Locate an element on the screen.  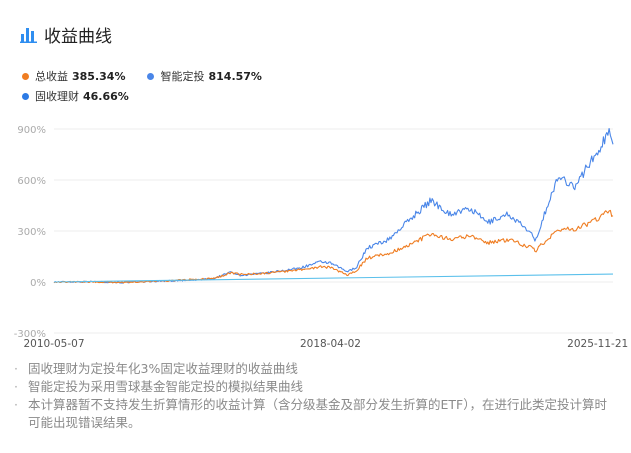
legend-item-smart: 智能定投 814.57% is located at coordinates (204, 76).